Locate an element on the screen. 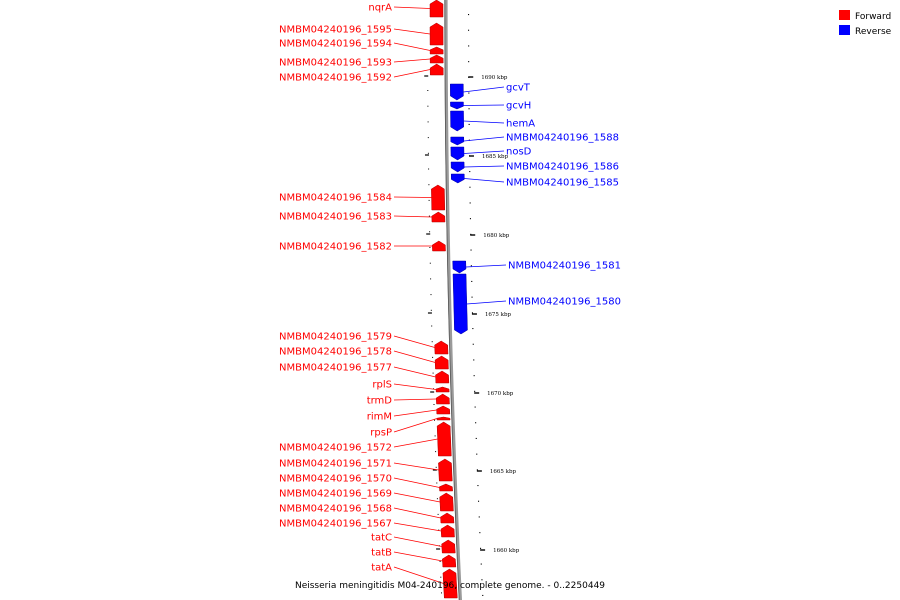 The width and height of the screenshot is (900, 600). forward-gene-label: rimM is located at coordinates (379, 417).